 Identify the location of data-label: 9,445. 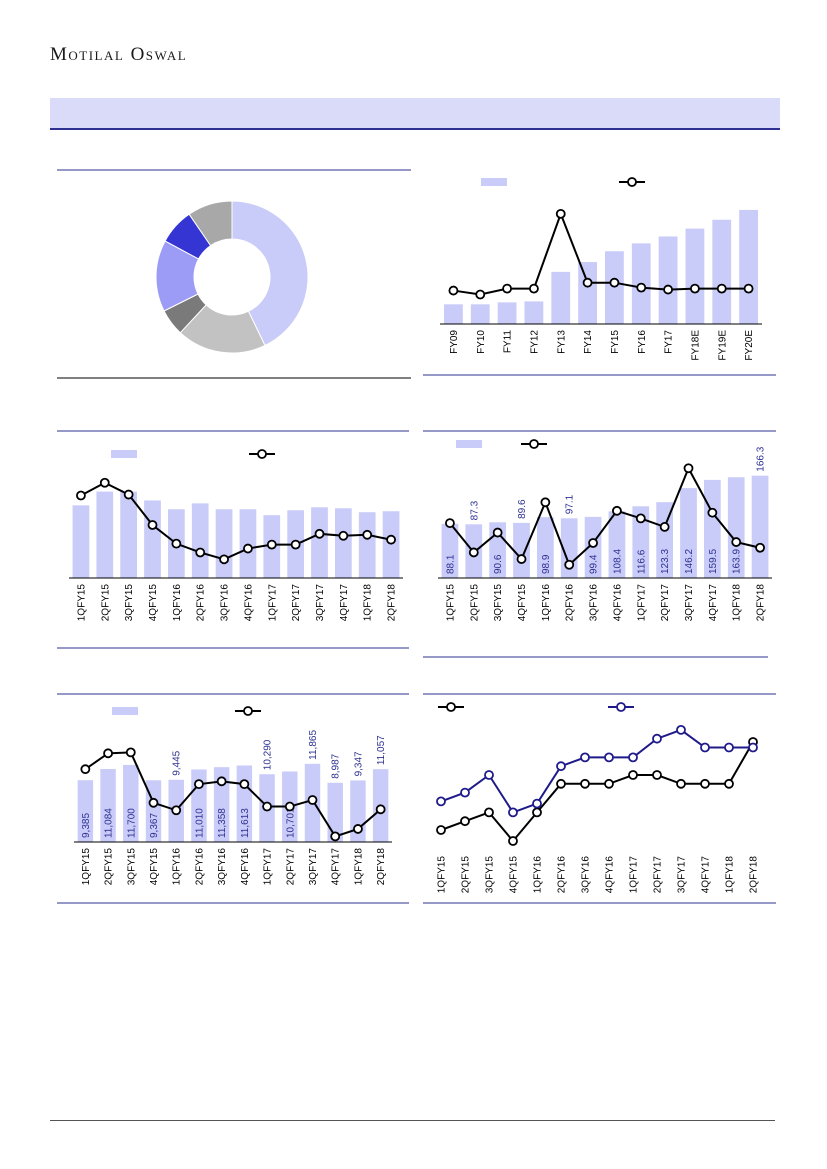
(177, 762).